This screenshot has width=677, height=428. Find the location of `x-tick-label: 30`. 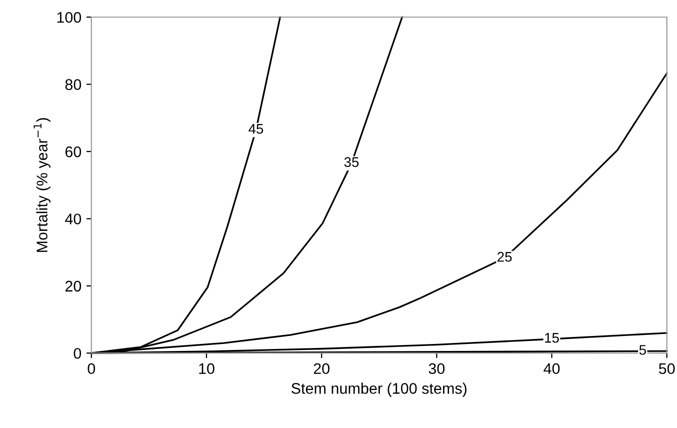

x-tick-label: 30 is located at coordinates (436, 368).